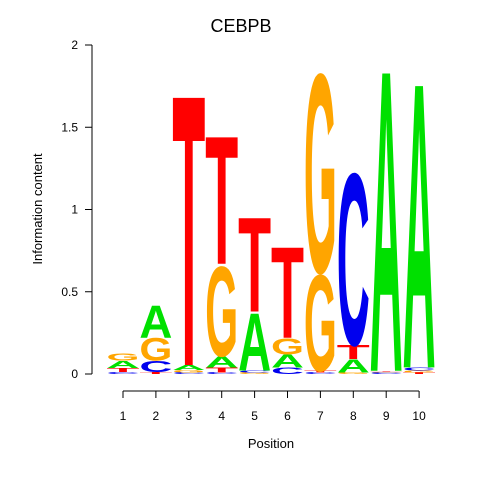  I want to click on y-tick-label: 1.5, so click(69, 127).